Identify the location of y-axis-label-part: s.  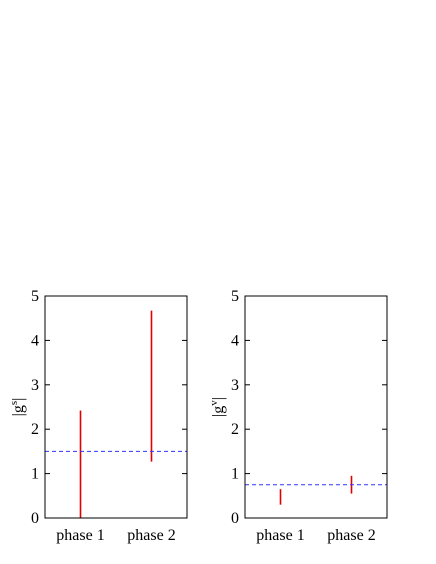
(14, 403).